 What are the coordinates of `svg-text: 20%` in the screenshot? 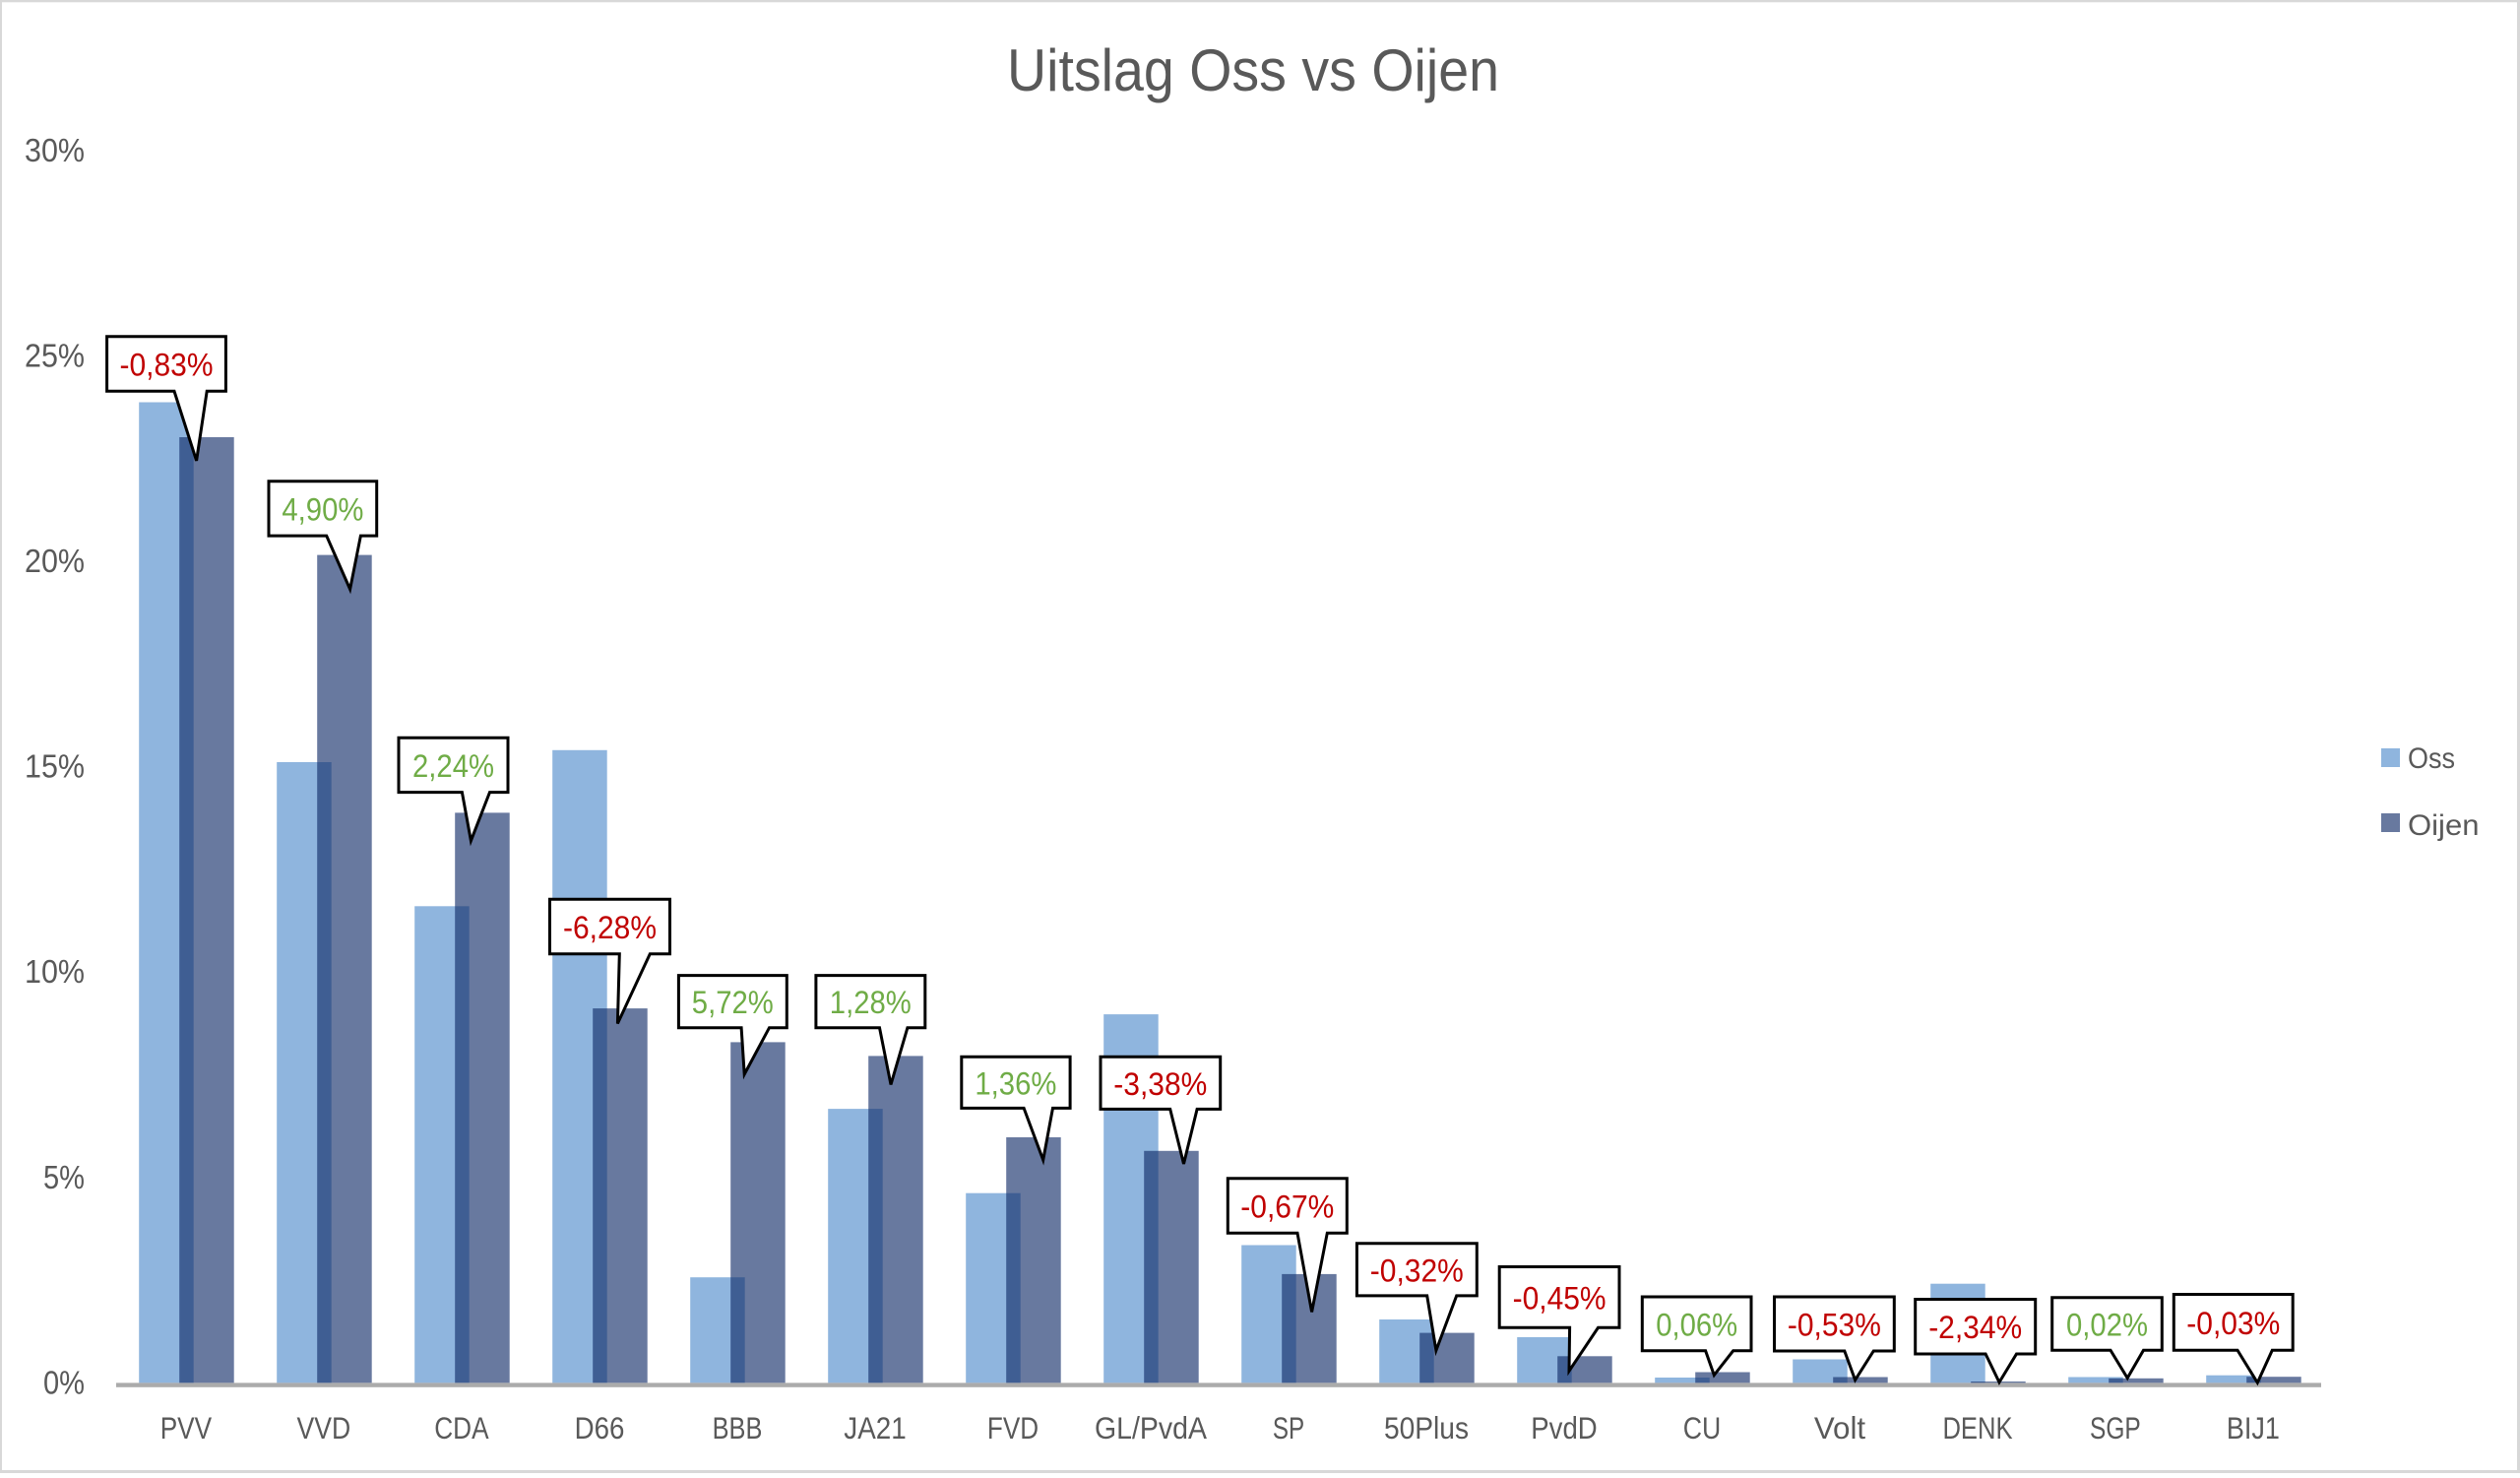 It's located at (55, 562).